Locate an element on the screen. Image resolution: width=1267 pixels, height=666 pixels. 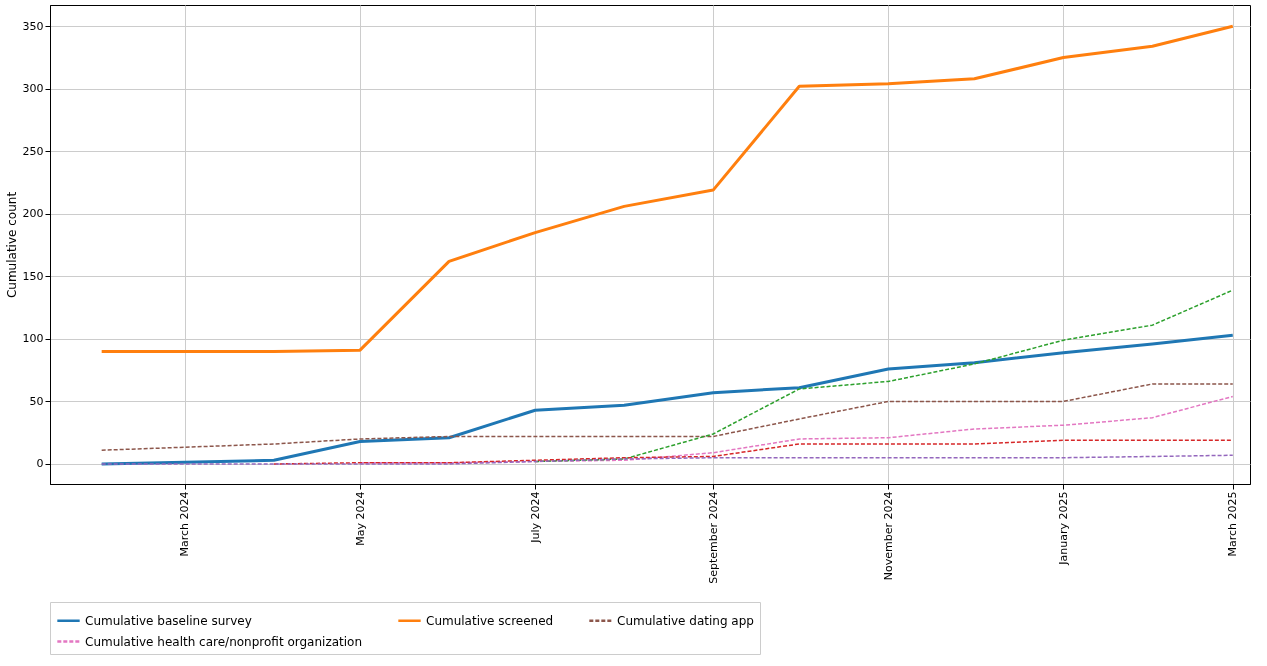
y-tick-label: 150 is located at coordinates (33, 276).